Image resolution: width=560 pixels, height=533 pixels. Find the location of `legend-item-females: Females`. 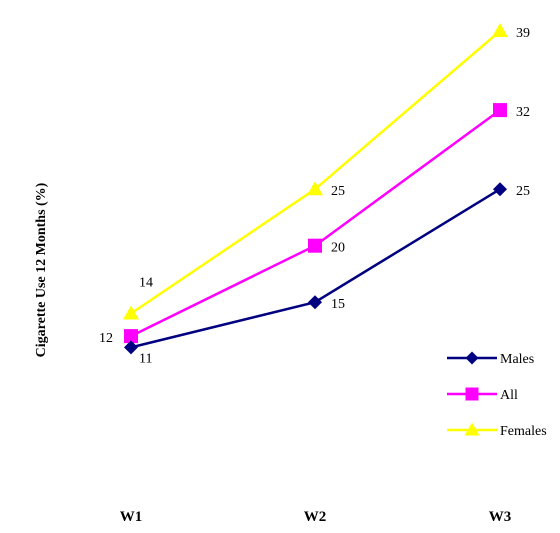

legend-item-females: Females is located at coordinates (497, 430).